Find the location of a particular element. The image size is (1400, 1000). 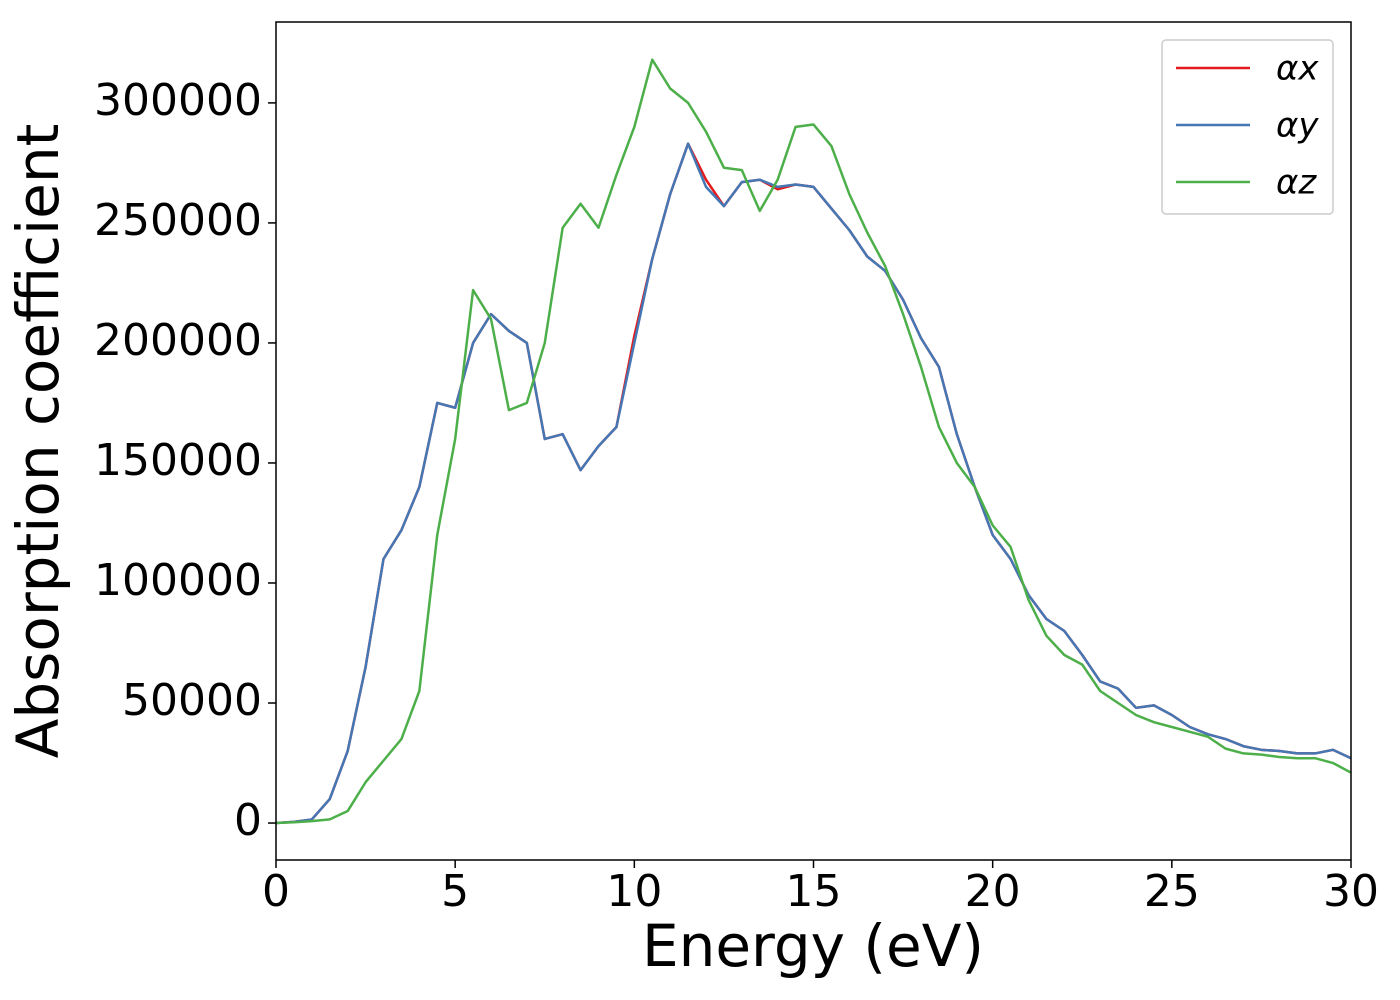

y-tick-label: 300000 is located at coordinates (178, 100).